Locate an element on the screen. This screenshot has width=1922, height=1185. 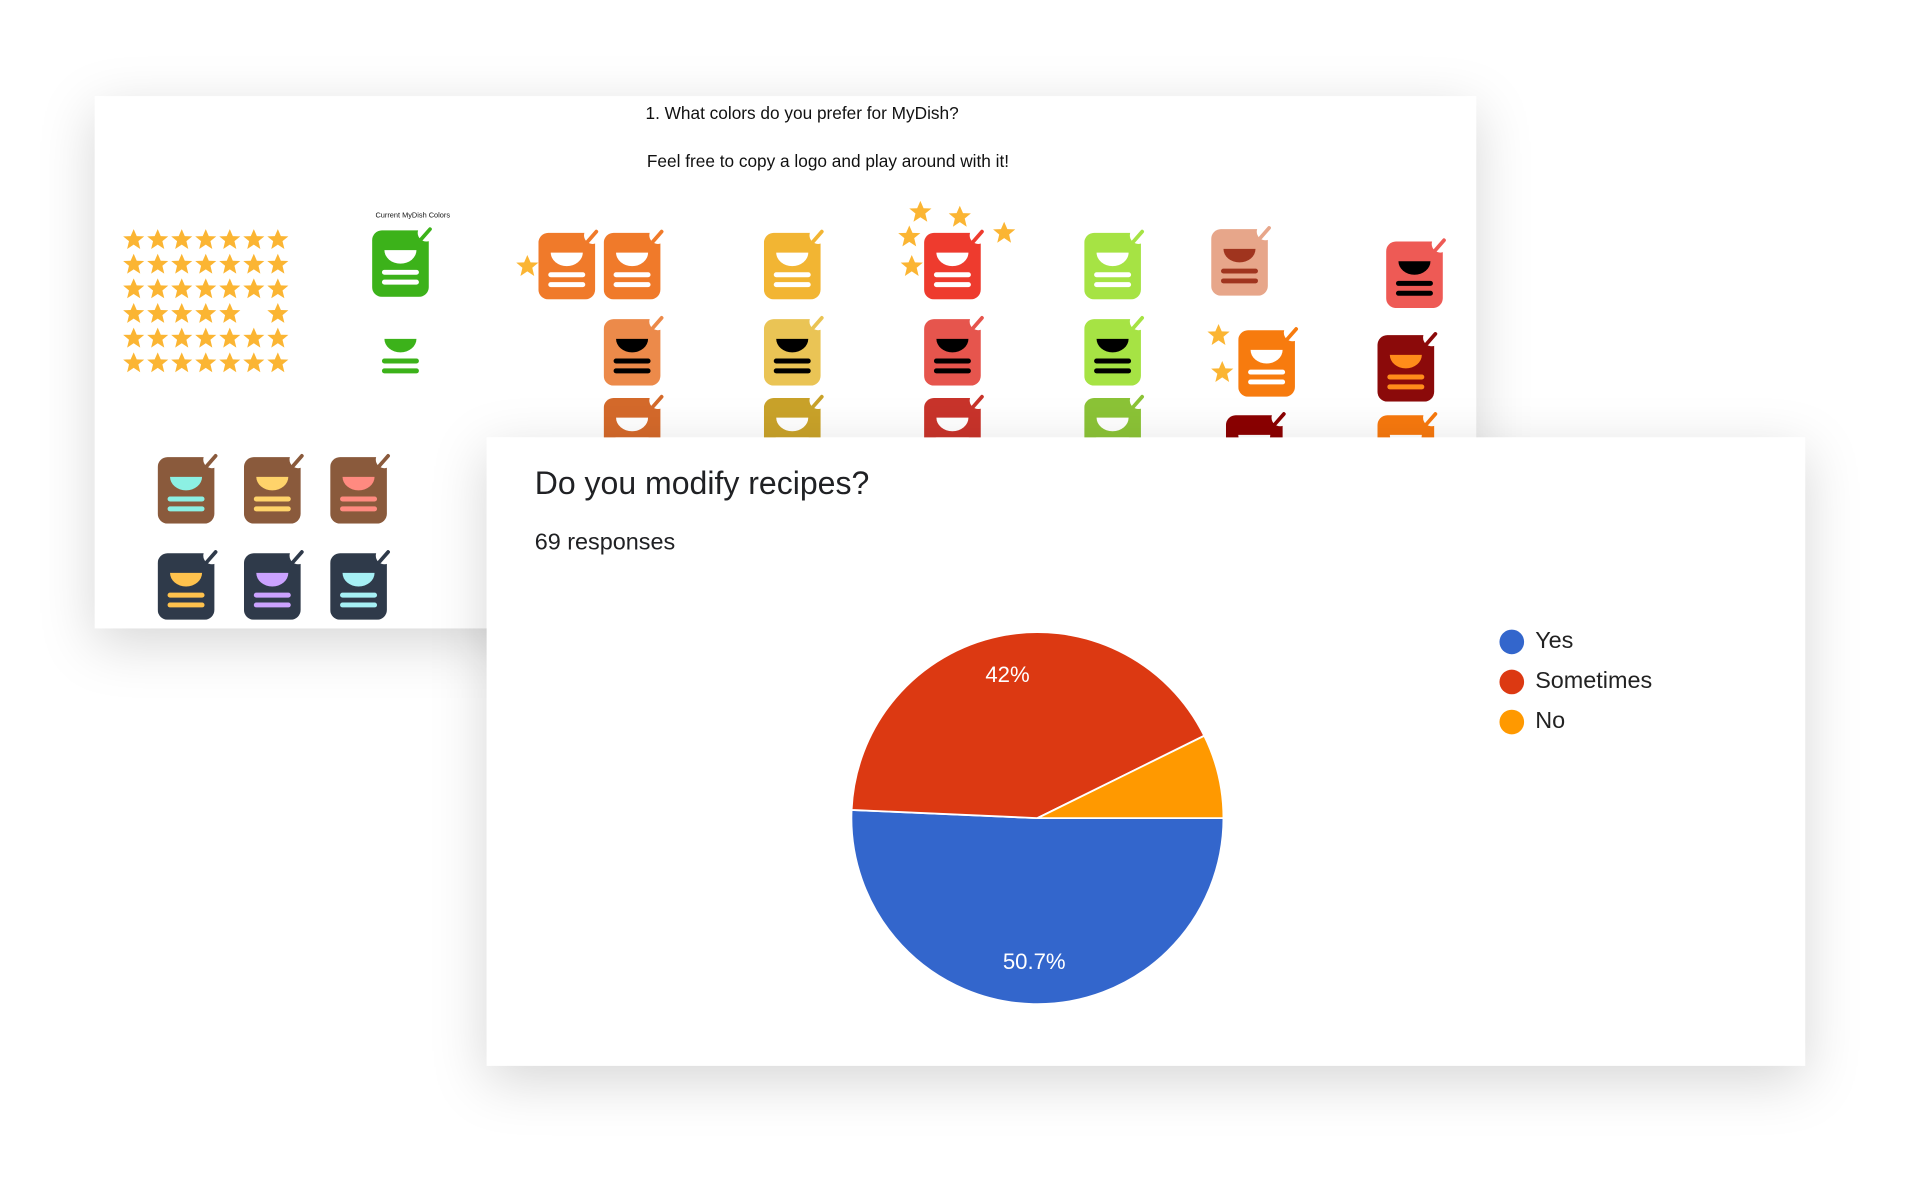
chart-subtitle: 69 responses is located at coordinates (605, 542).